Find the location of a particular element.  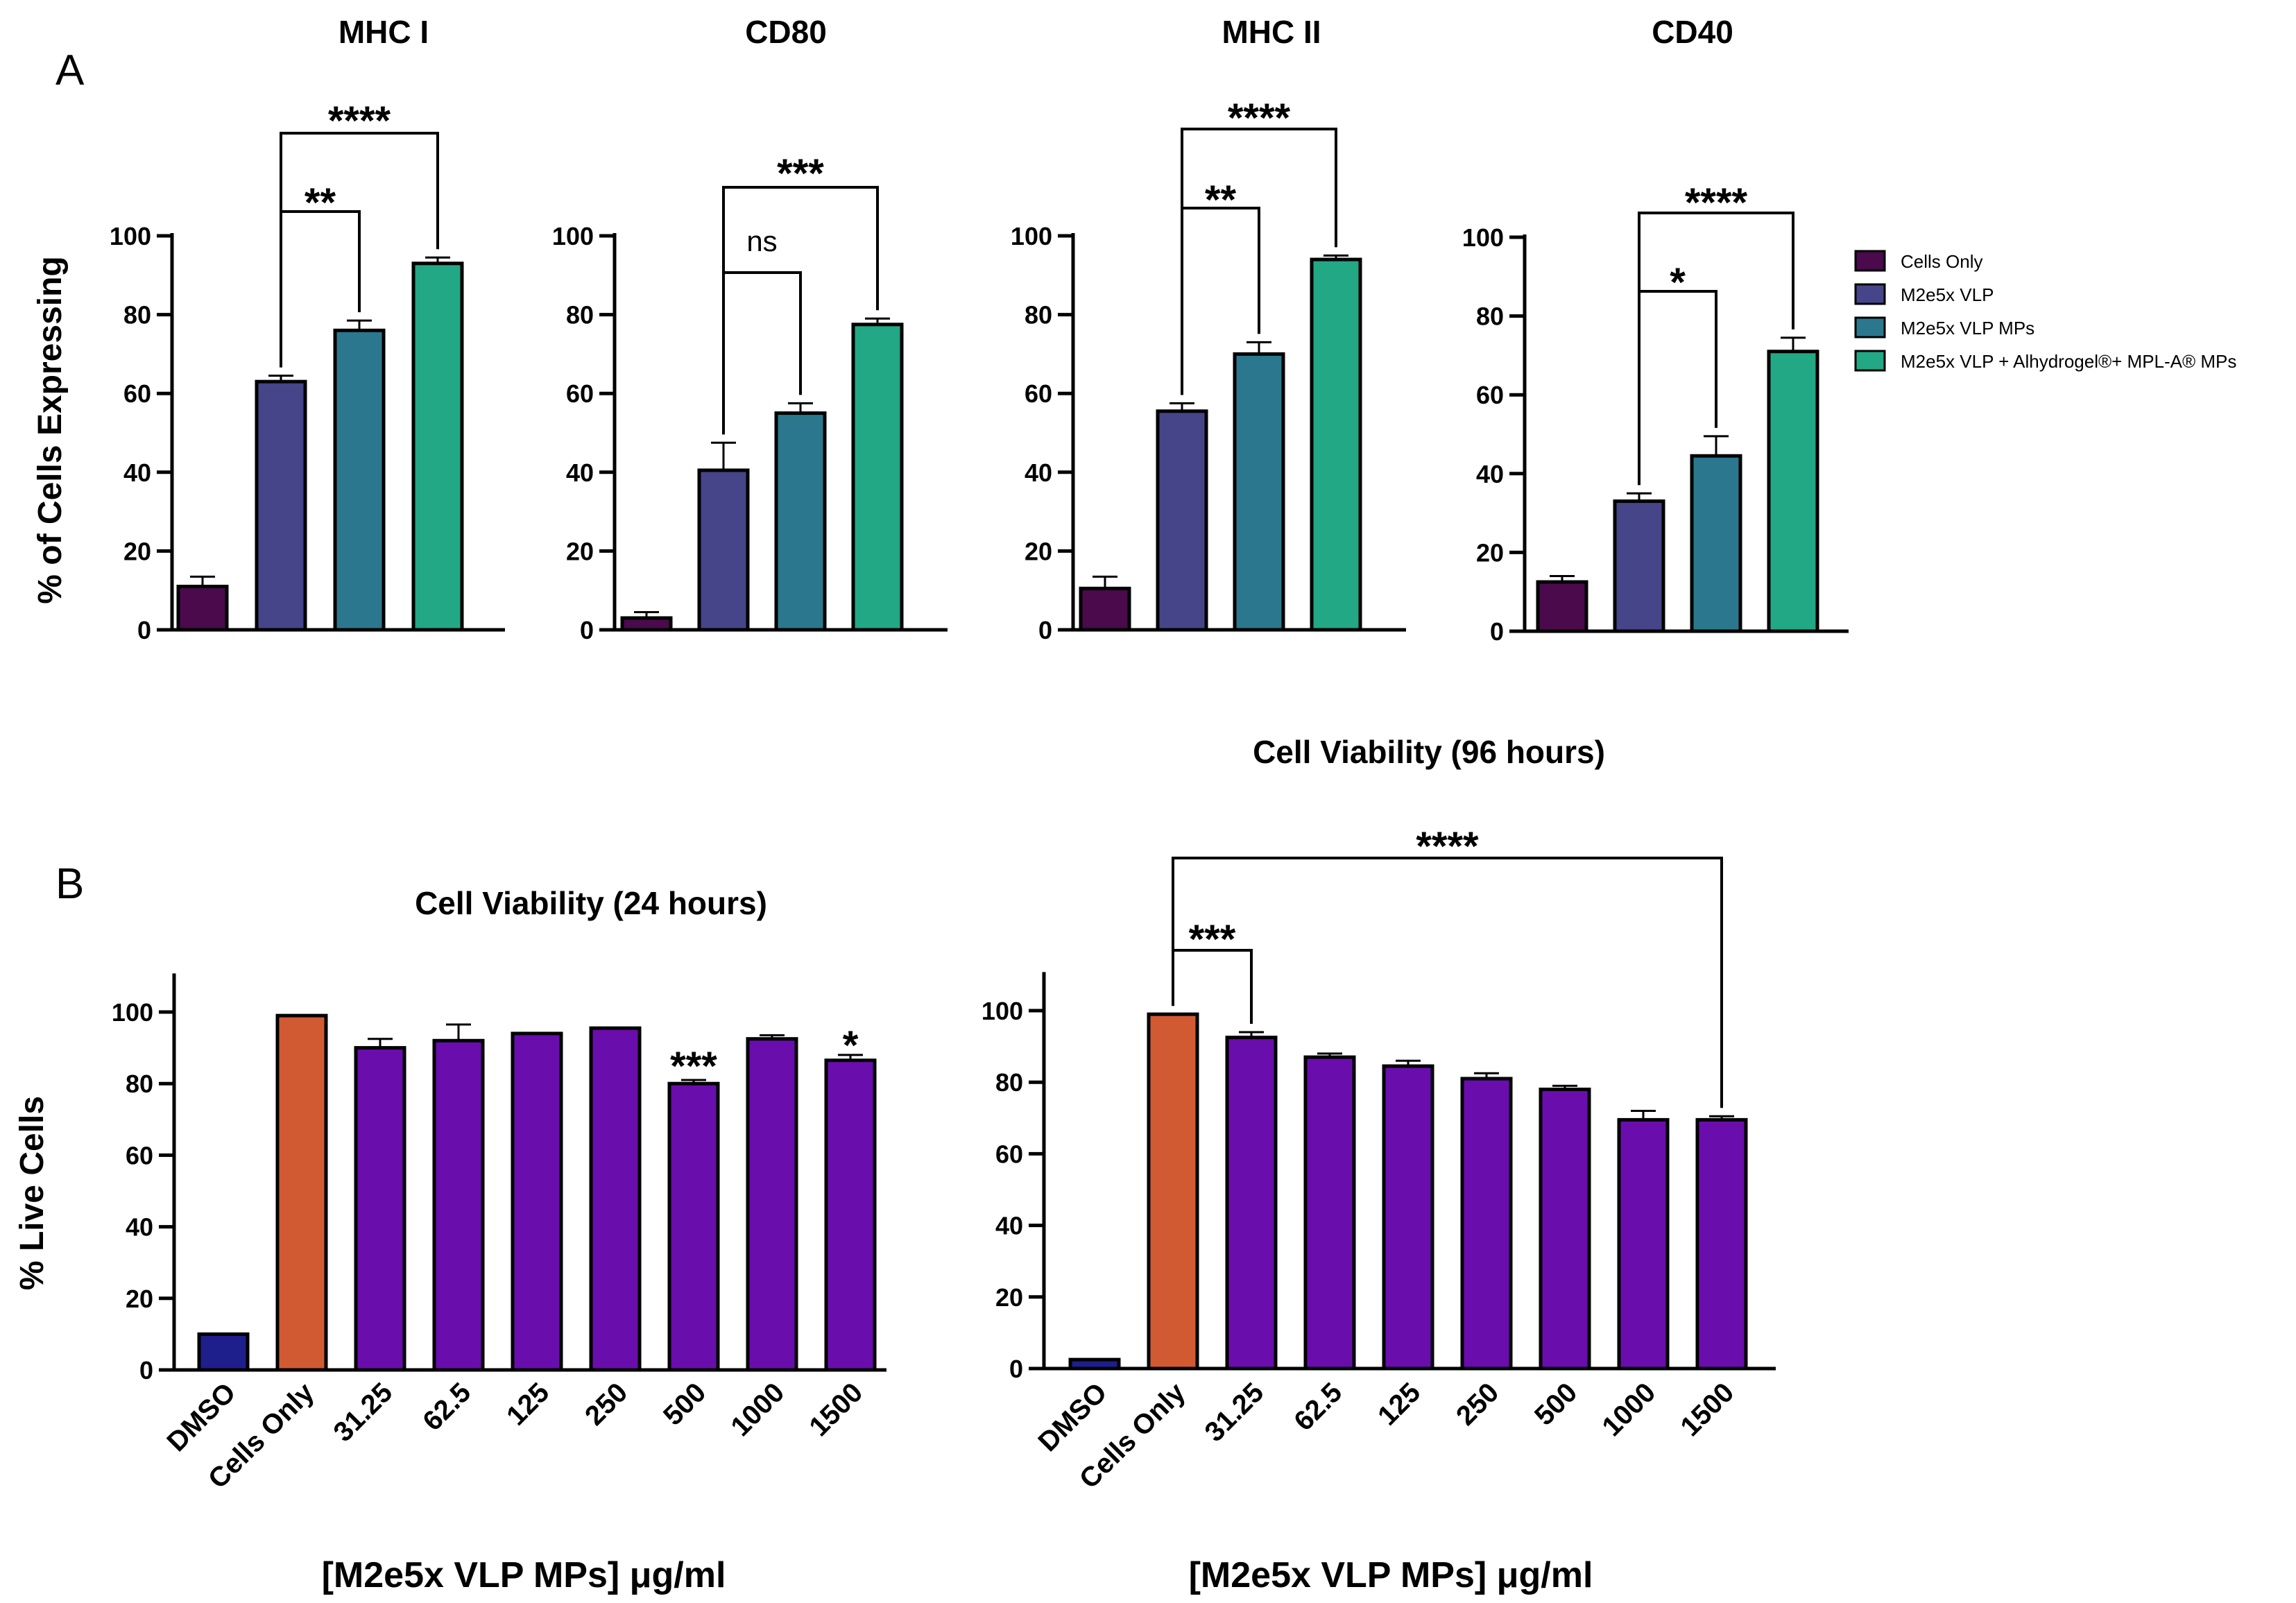

chart-title: CD80 is located at coordinates (786, 32).